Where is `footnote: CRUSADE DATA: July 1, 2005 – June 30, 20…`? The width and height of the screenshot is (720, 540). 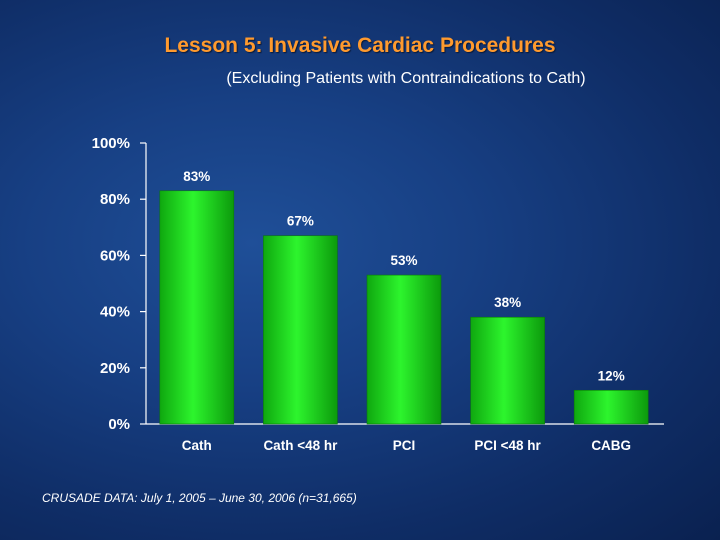
footnote: CRUSADE DATA: July 1, 2005 – June 30, 20… is located at coordinates (199, 498).